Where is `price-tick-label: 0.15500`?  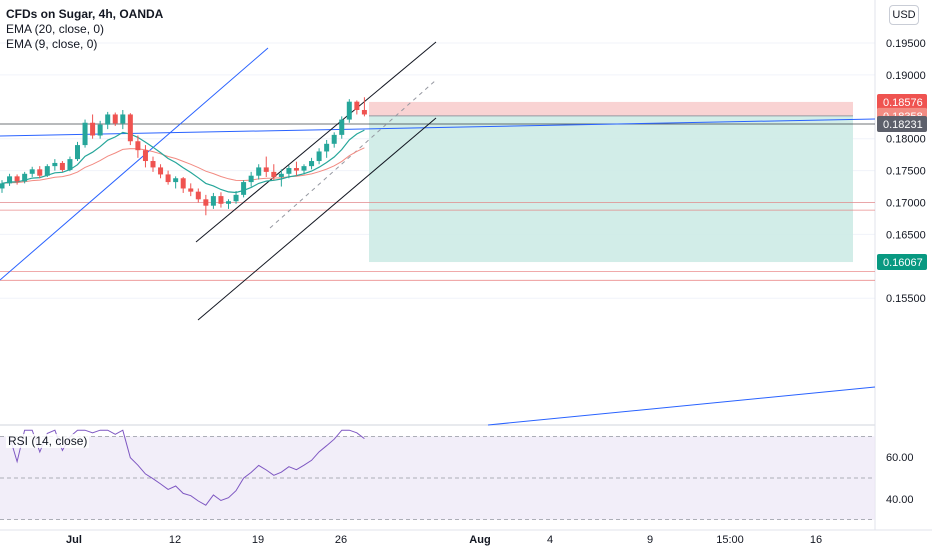 price-tick-label: 0.15500 is located at coordinates (906, 299).